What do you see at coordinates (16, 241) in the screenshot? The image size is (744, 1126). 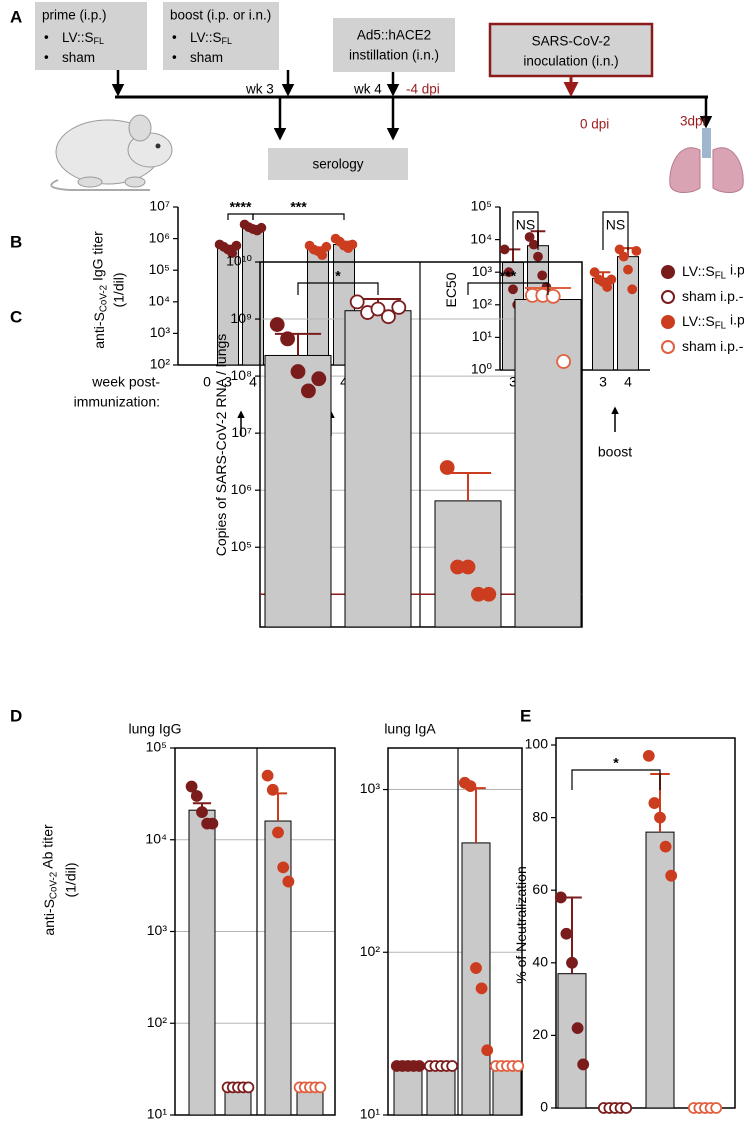 I see `panel-label: B` at bounding box center [16, 241].